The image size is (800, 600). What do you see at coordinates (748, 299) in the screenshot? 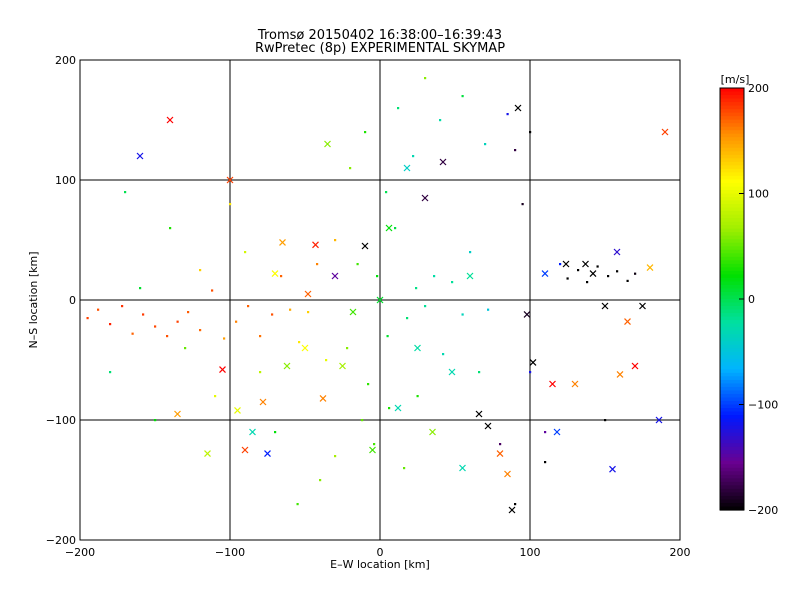
I see `colorbar: 200 100 0 −100 −200` at bounding box center [748, 299].